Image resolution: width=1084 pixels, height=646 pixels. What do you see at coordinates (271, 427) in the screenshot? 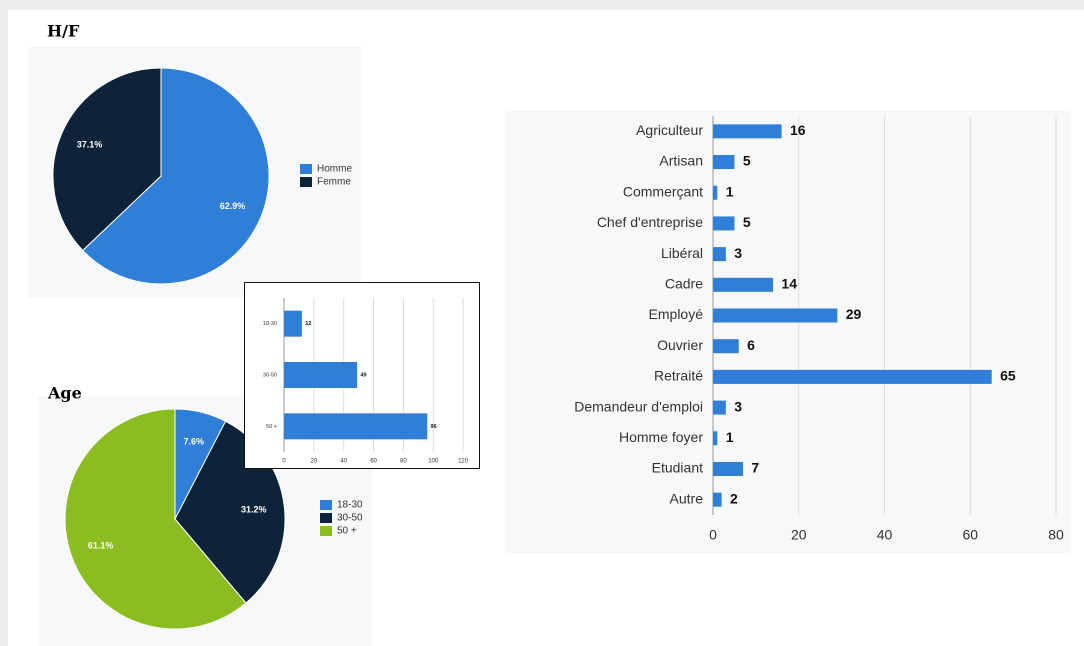
I see `y-tick-label: 50 +` at bounding box center [271, 427].